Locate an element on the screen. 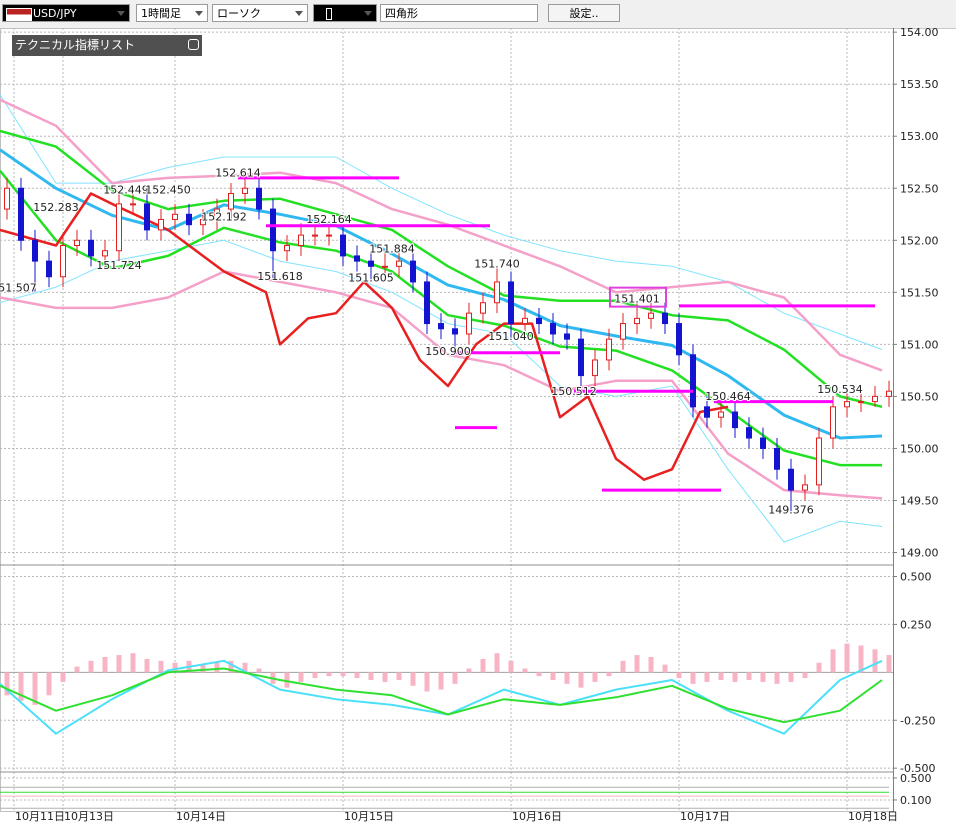  indicator-line is located at coordinates (441, 695).